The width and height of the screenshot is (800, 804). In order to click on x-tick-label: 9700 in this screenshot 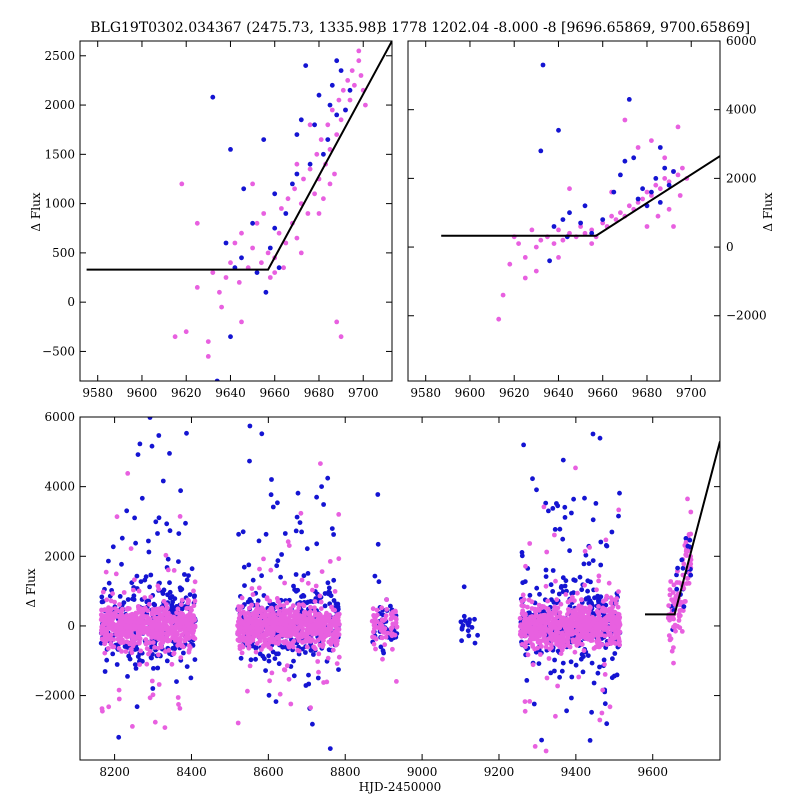, I will do `click(363, 393)`.